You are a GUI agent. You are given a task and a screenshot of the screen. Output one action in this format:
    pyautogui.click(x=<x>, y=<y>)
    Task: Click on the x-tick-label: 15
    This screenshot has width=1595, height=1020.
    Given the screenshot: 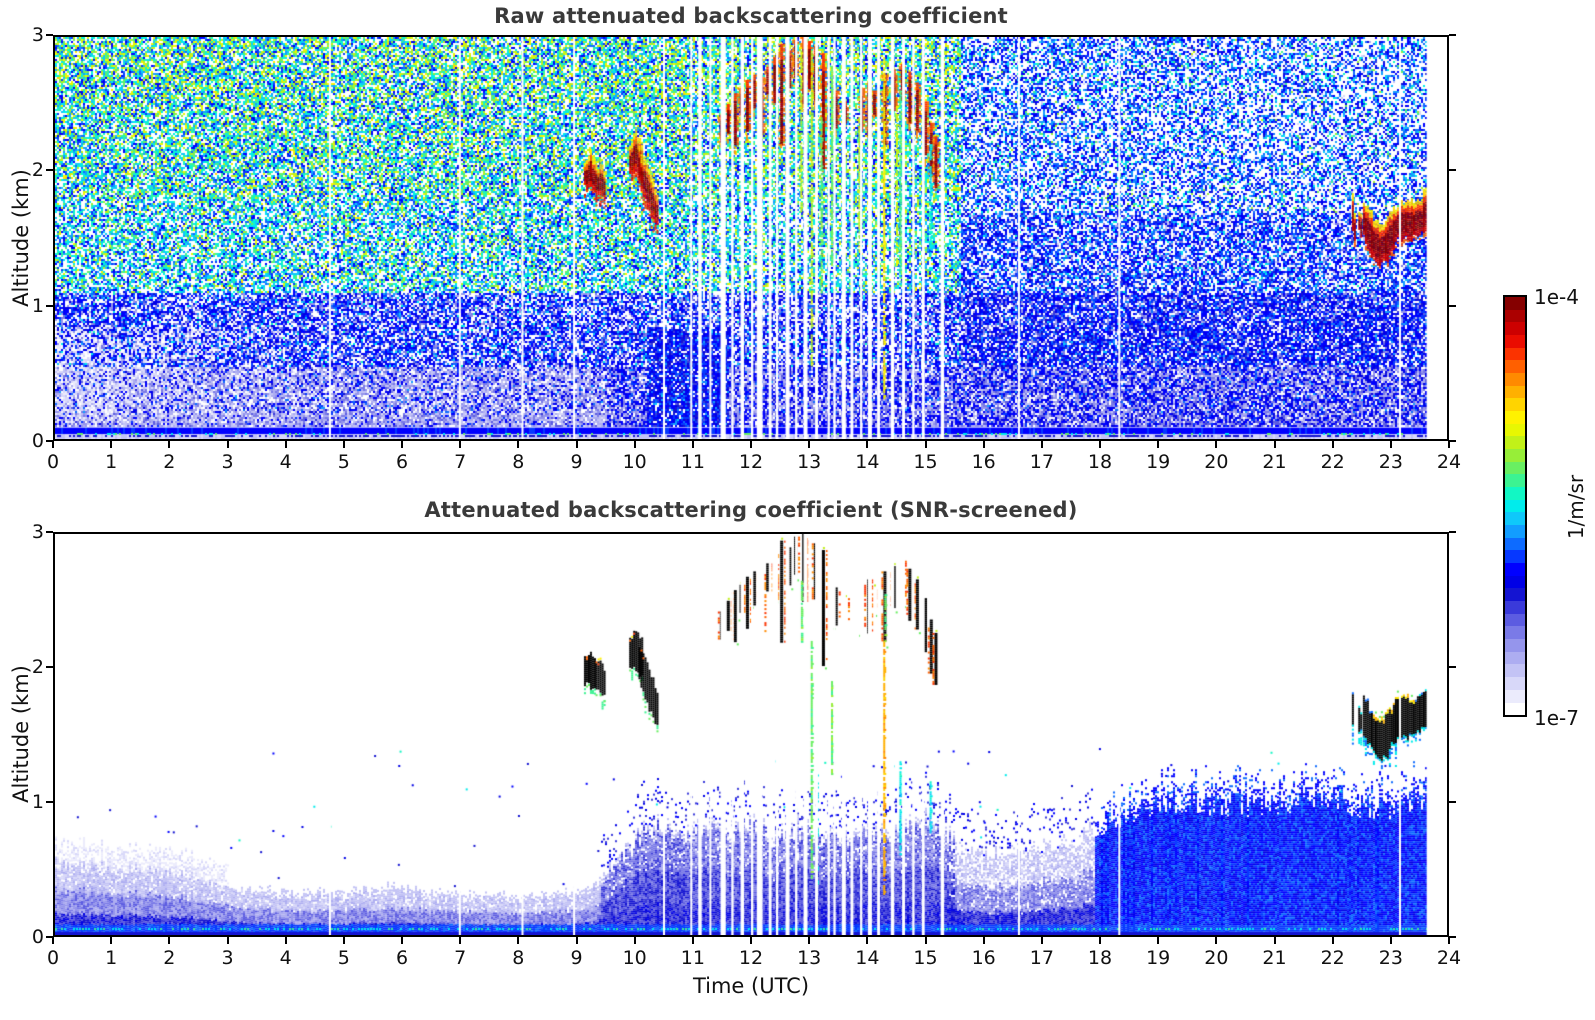 What is the action you would take?
    pyautogui.click(x=925, y=462)
    